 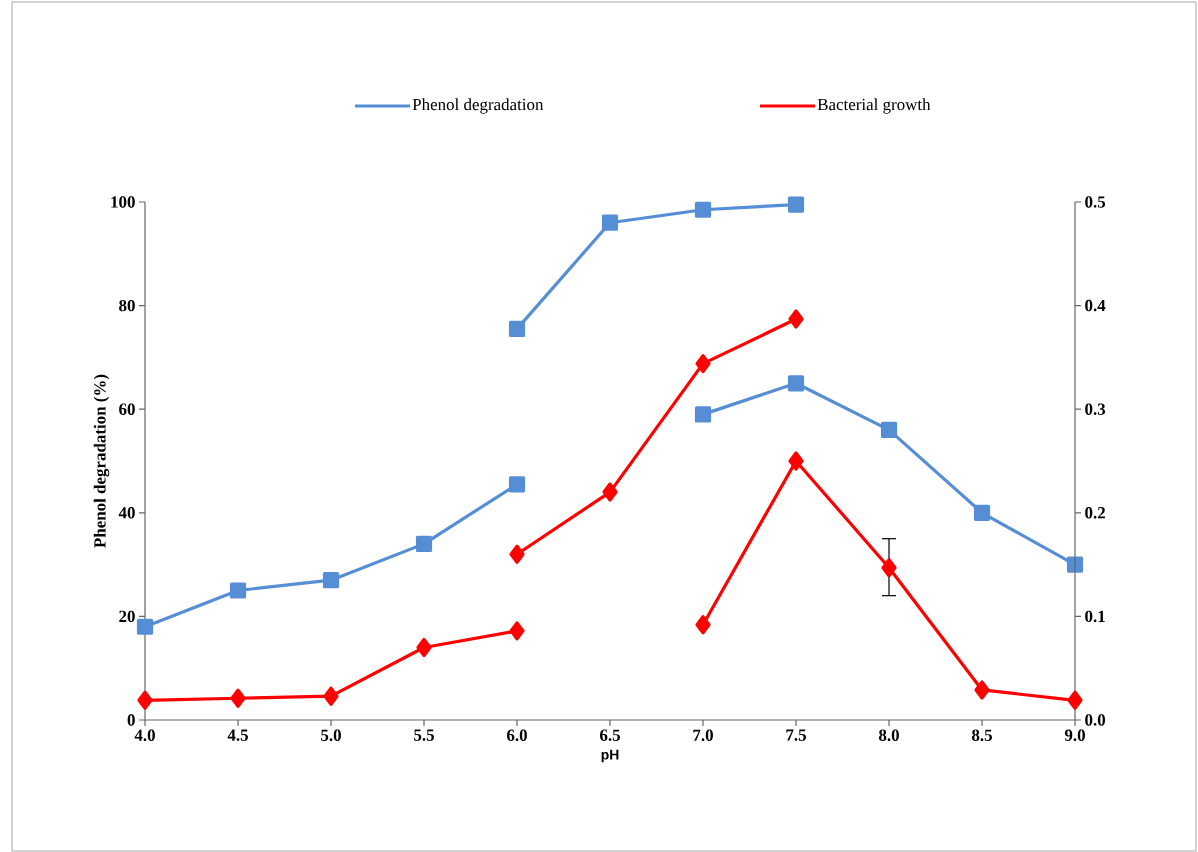 What do you see at coordinates (127, 305) in the screenshot?
I see `y-tick-label: 80` at bounding box center [127, 305].